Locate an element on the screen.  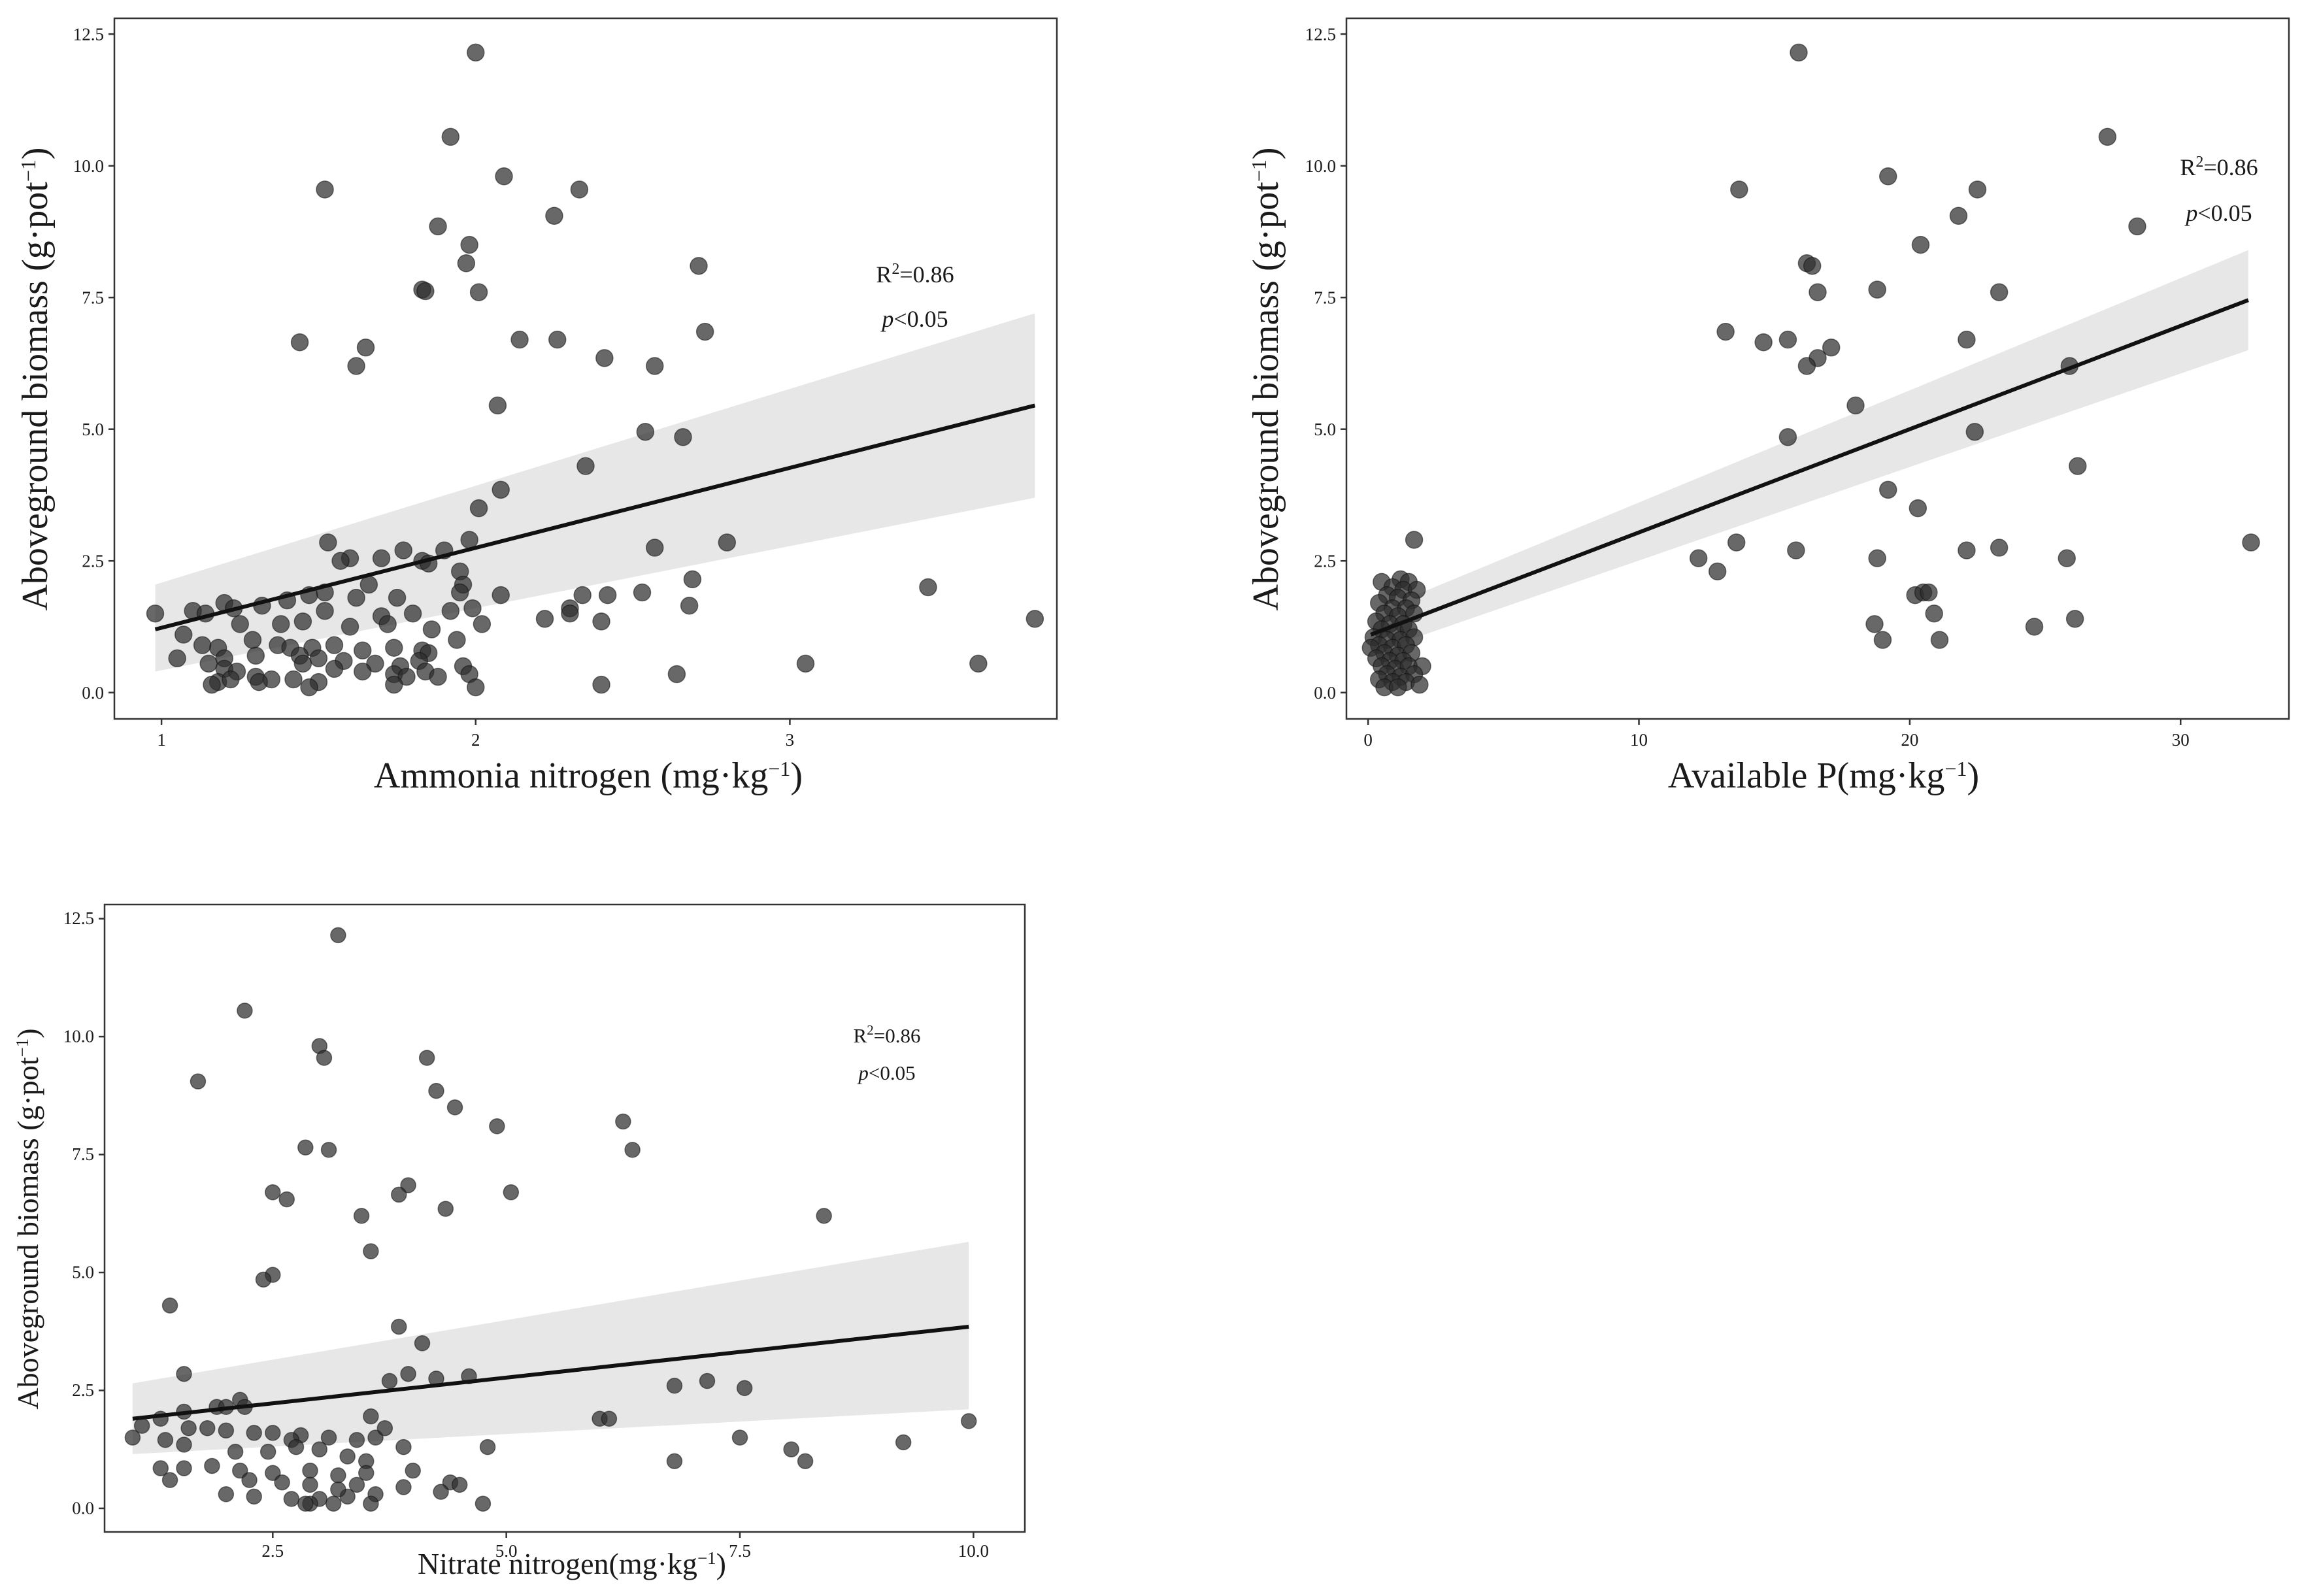
x-axis-title: Ammonia nitrogen (mg·kg−1) is located at coordinates (588, 776).